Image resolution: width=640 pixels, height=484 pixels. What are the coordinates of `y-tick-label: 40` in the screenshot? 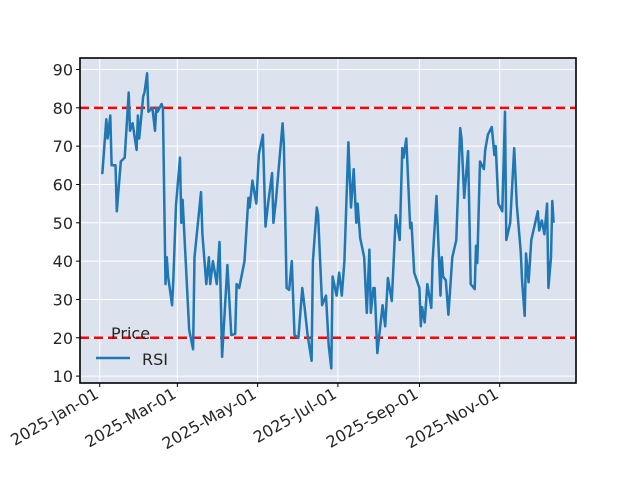 It's located at (63, 261).